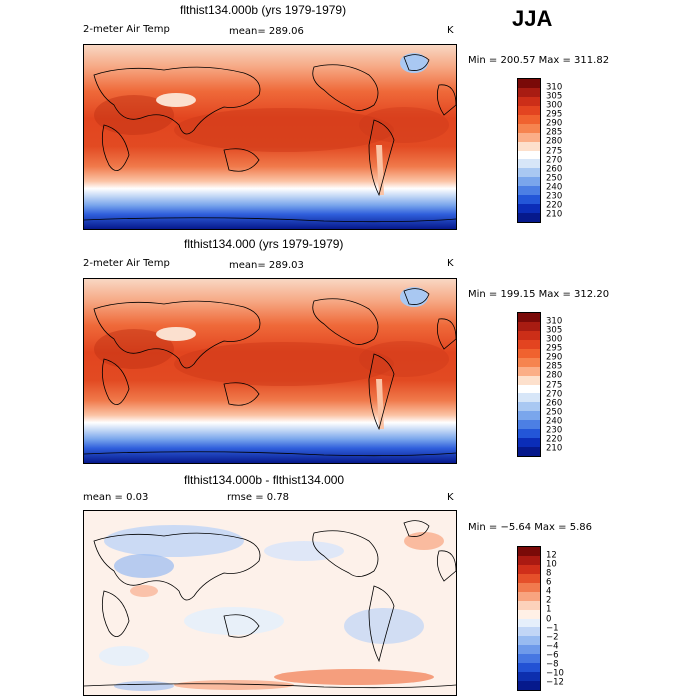  I want to click on colorbar-tick-label: −1, so click(552, 628).